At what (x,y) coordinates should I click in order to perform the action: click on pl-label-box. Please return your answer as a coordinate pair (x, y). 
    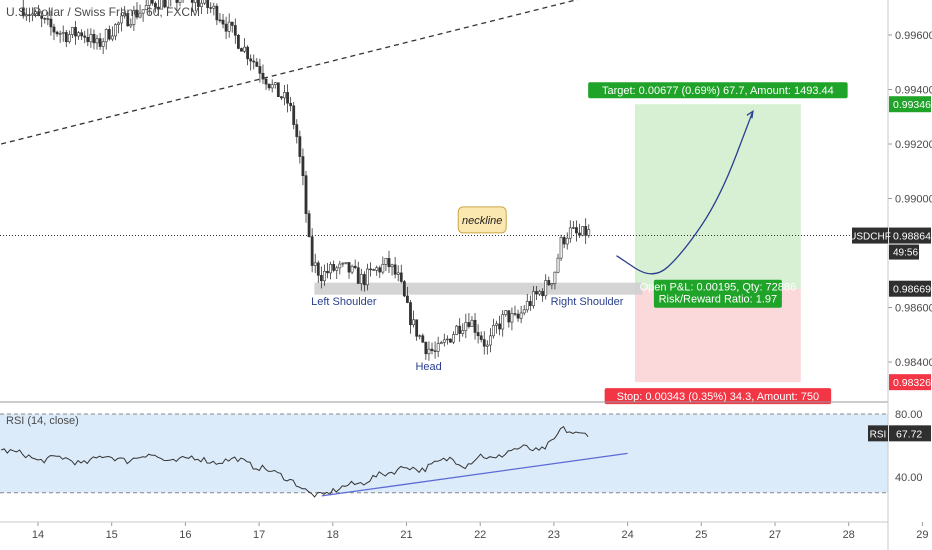
    Looking at the image, I should click on (717, 293).